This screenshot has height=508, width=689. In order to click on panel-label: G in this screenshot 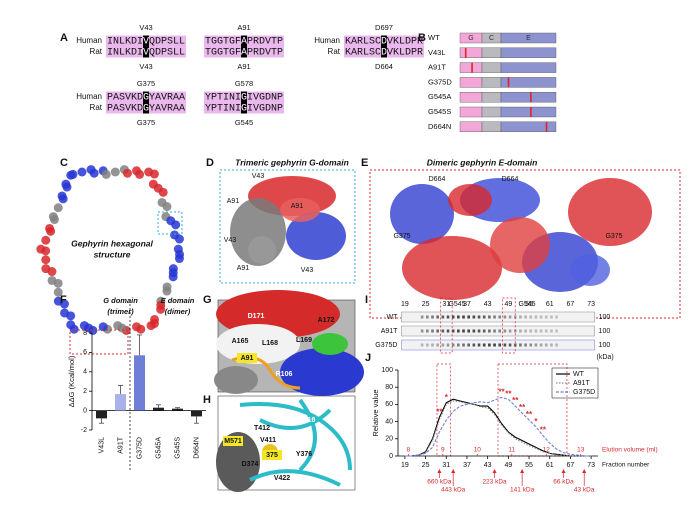, I will do `click(207, 300)`.